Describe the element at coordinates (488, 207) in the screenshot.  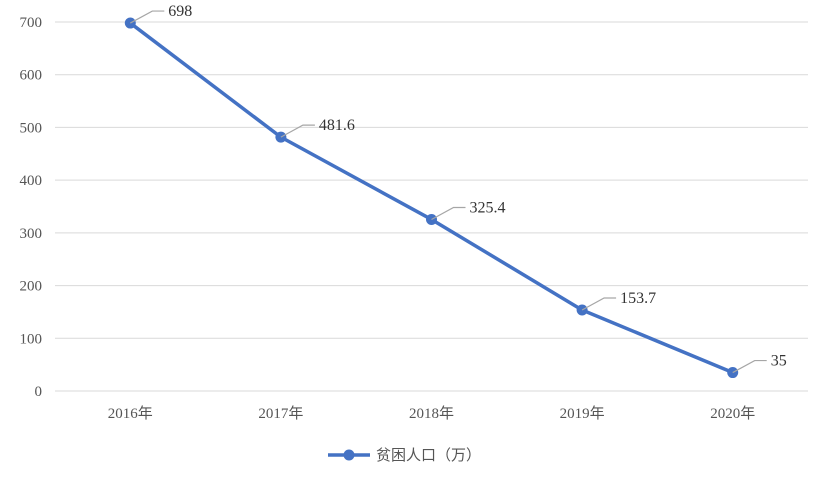
I see `data-label-2: 325.4` at that location.